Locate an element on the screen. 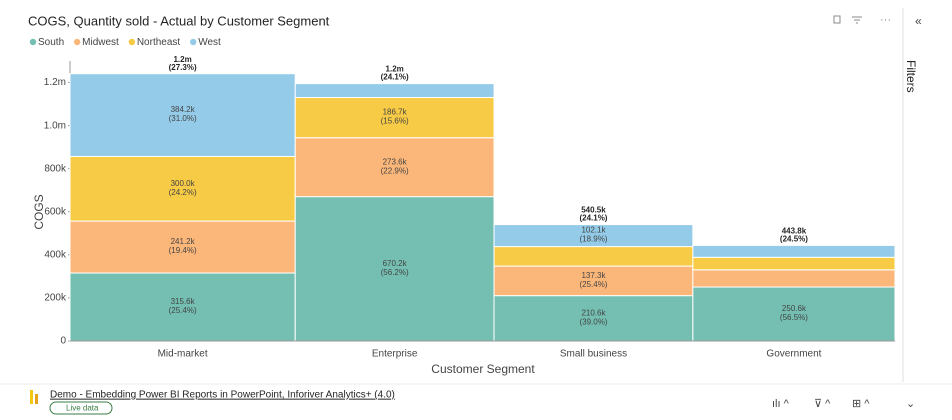  share-label: (24.5%) is located at coordinates (794, 239).